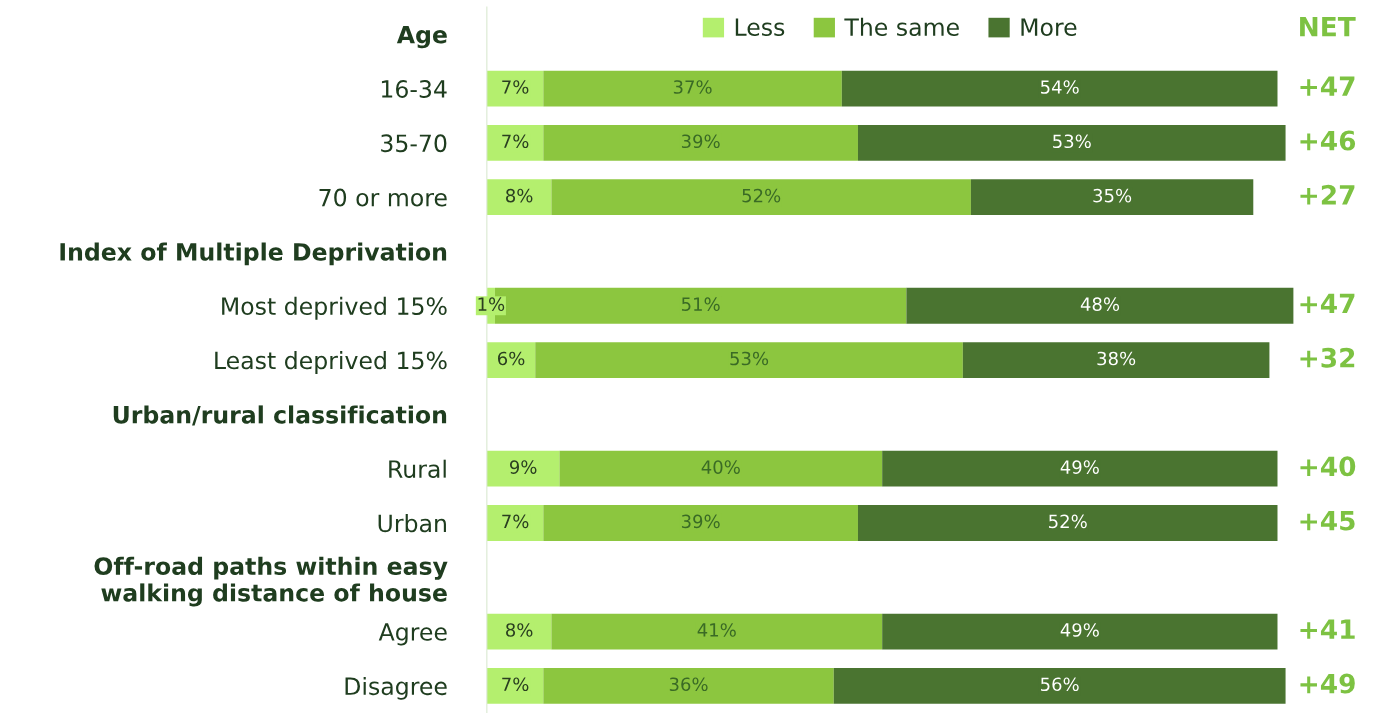  I want to click on legend-label: Less, so click(760, 27).